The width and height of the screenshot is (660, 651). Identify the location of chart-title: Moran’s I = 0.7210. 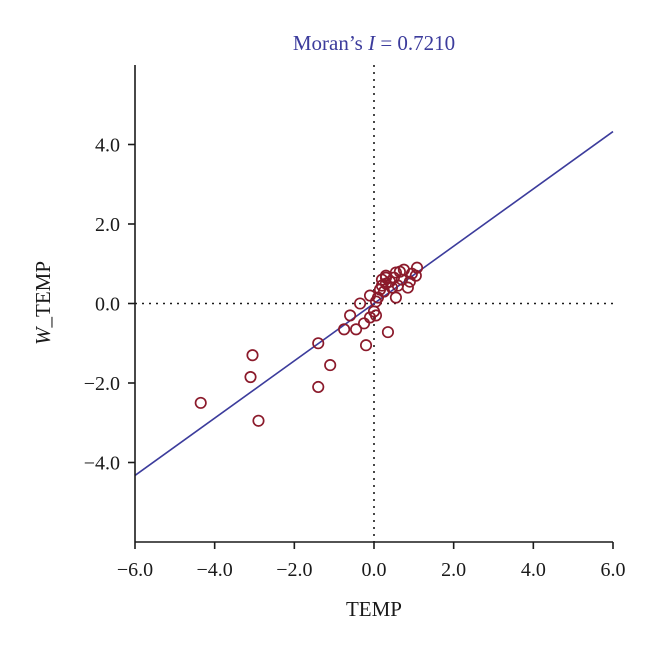
(374, 43).